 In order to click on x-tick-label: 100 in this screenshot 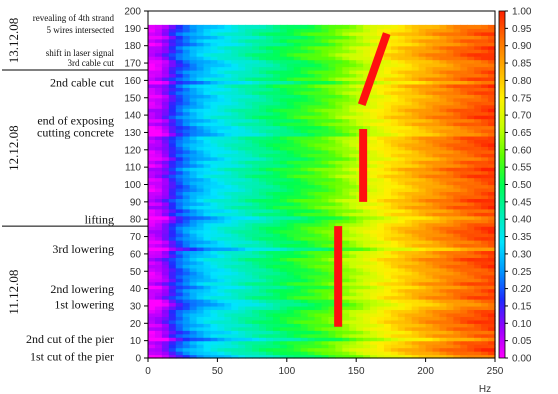, I will do `click(286, 371)`.